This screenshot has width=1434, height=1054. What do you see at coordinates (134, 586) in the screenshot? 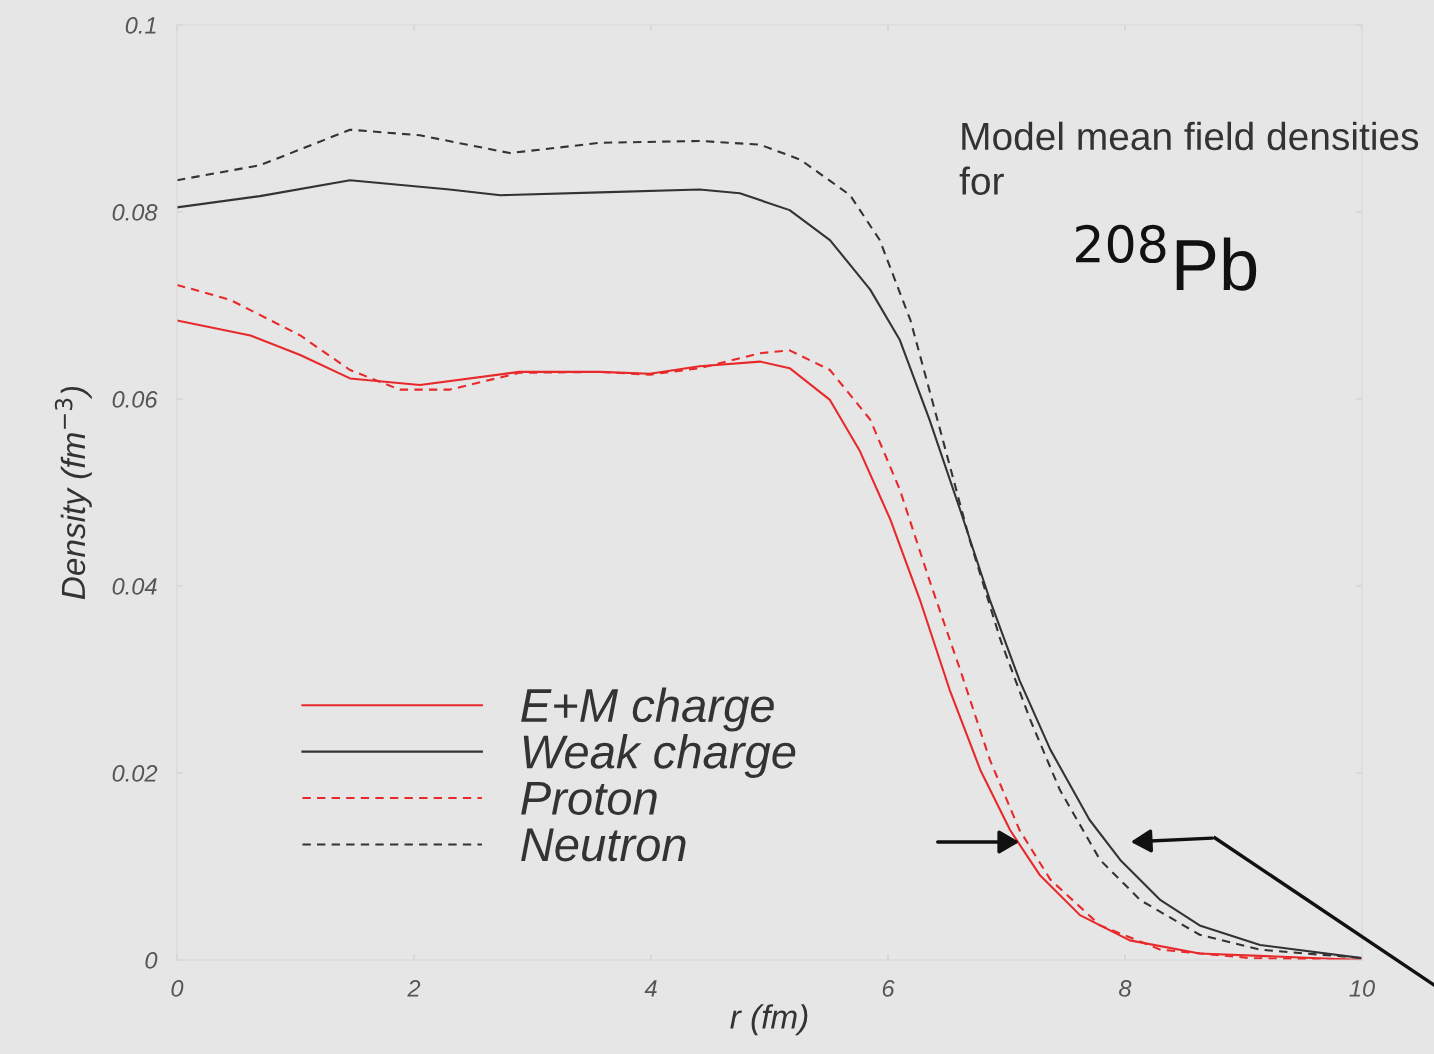
I see `y-tick-label: 0.04` at bounding box center [134, 586].